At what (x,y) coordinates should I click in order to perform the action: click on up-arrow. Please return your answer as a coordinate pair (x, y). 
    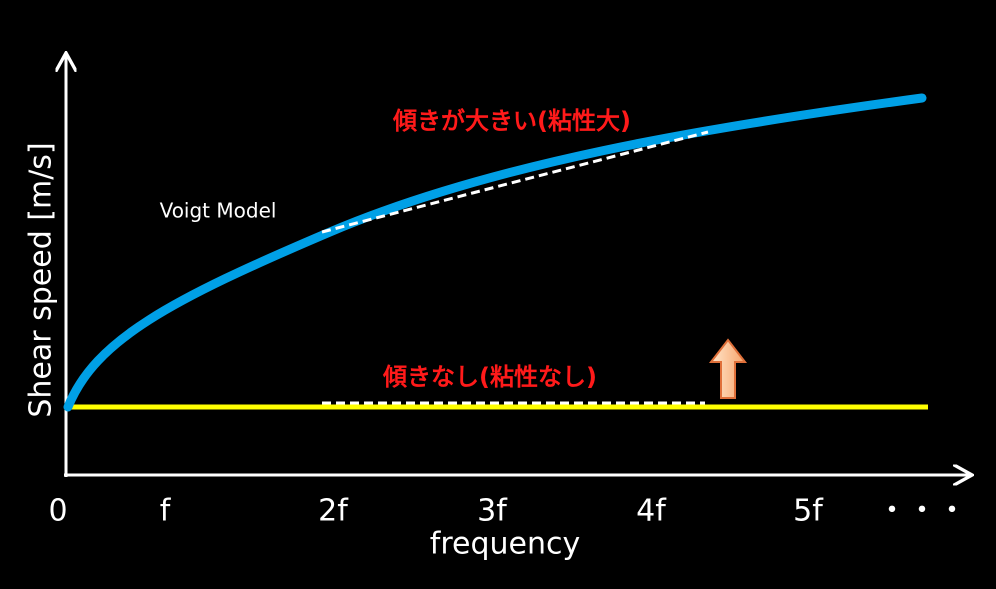
    Looking at the image, I should click on (728, 368).